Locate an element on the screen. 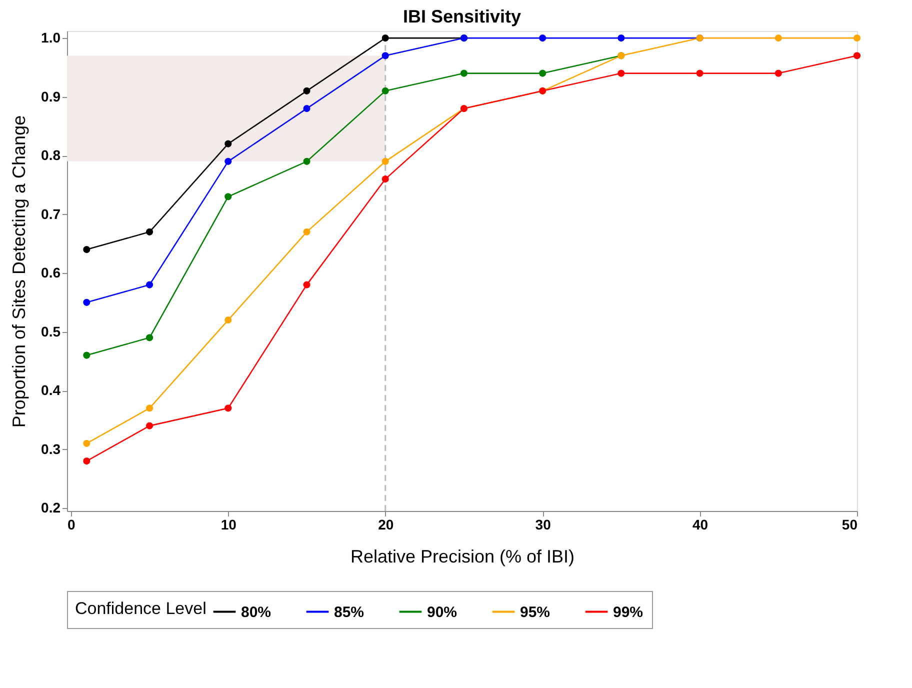 The image size is (912, 688). legend-label: 85% is located at coordinates (349, 612).